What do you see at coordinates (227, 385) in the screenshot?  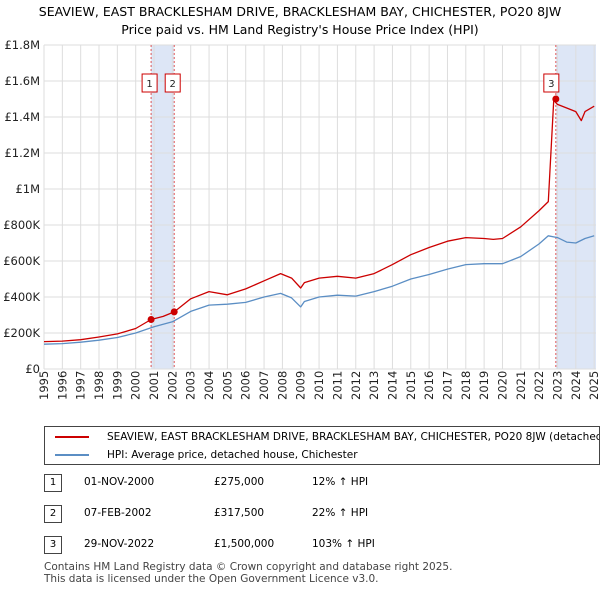 I see `x-tick-label: 2005` at bounding box center [227, 385].